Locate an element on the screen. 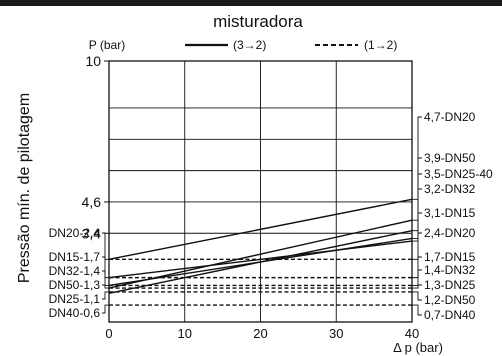  dashed-left-label-1: DN15-1,7 is located at coordinates (75, 257).